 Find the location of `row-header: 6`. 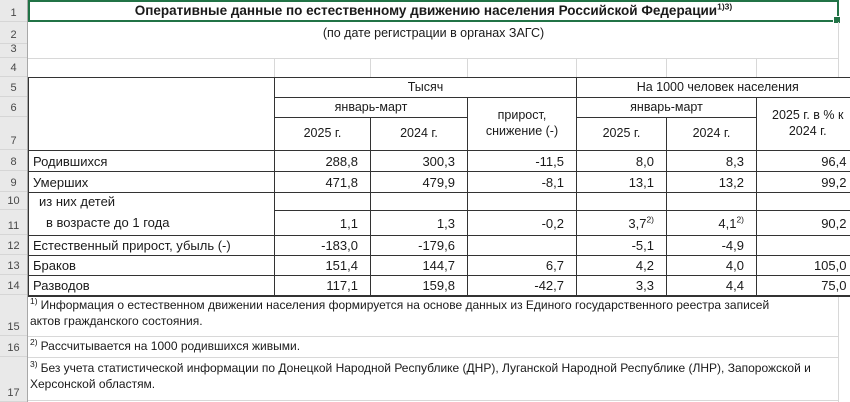

row-header: 6 is located at coordinates (13, 107).